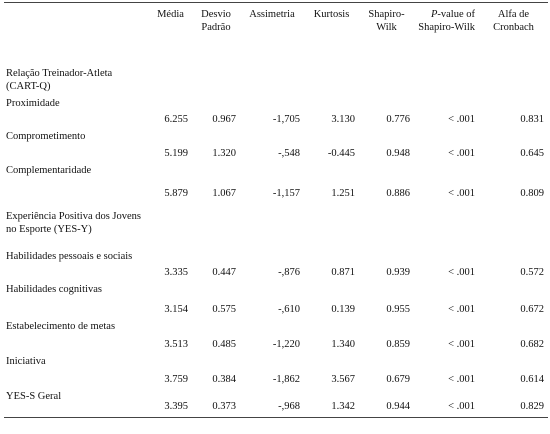  What do you see at coordinates (176, 344) in the screenshot?
I see `cell-value: 3.513` at bounding box center [176, 344].